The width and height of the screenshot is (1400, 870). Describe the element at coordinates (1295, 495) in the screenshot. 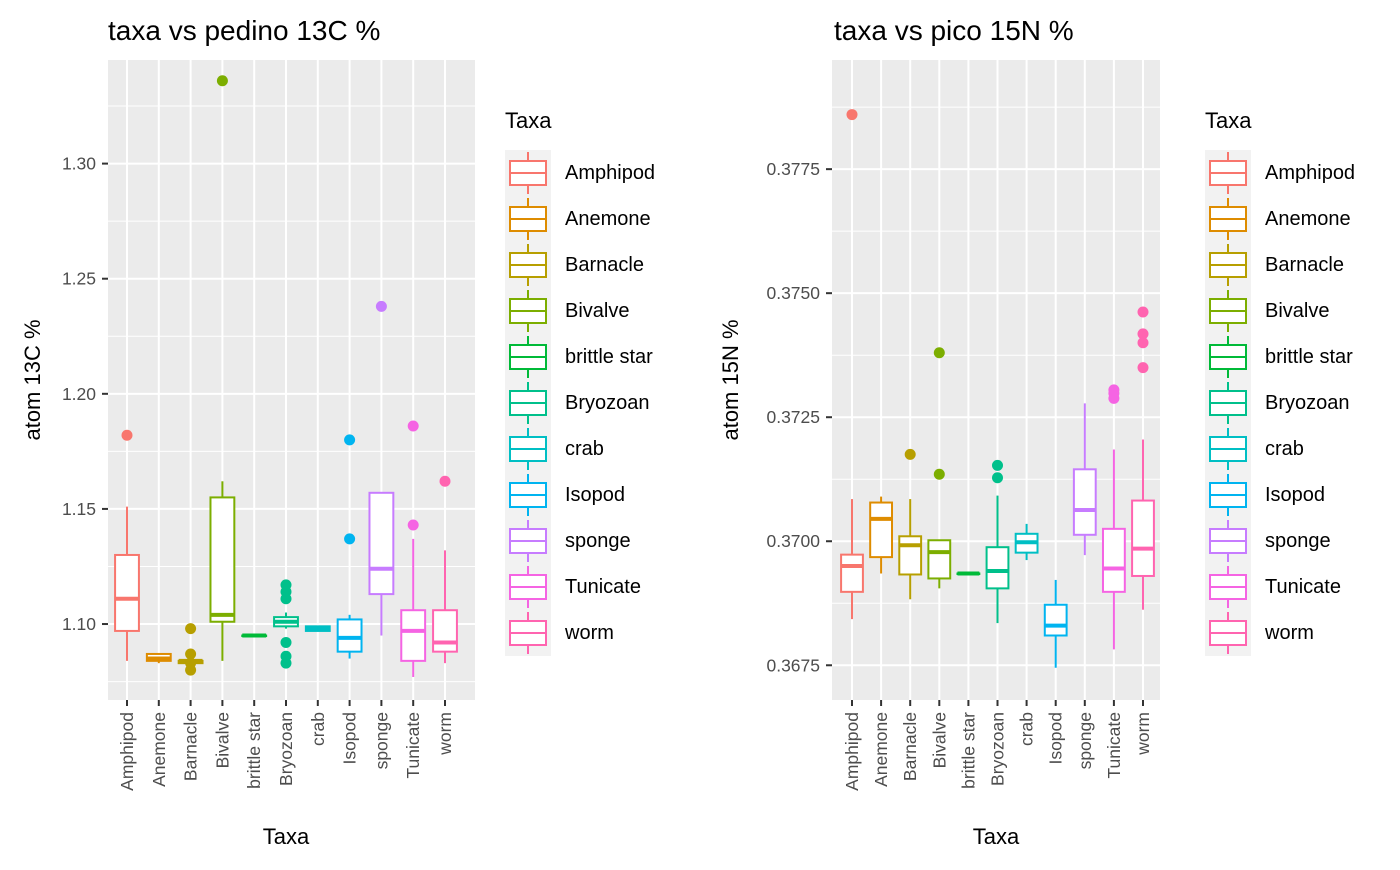

I see `legend-label: Isopod` at that location.